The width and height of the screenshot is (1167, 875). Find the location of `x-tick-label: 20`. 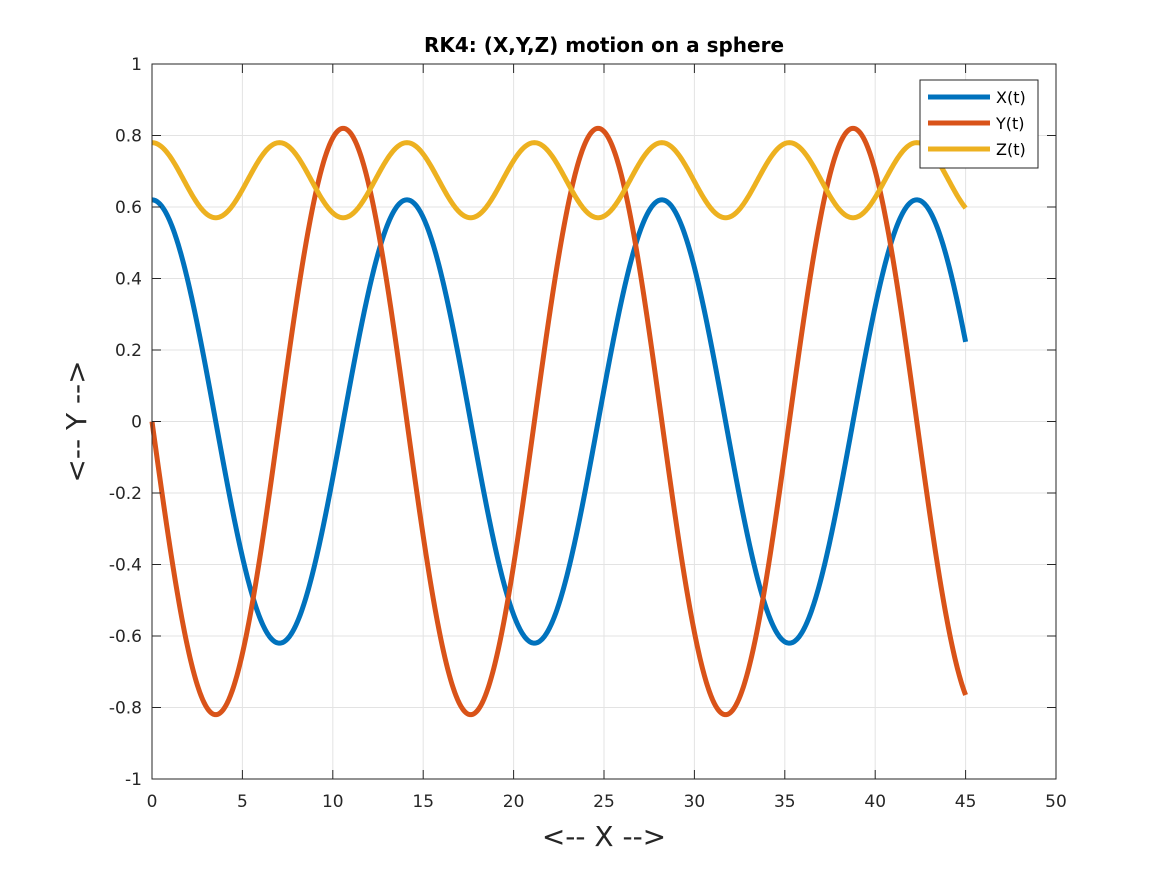

x-tick-label: 20 is located at coordinates (514, 802).